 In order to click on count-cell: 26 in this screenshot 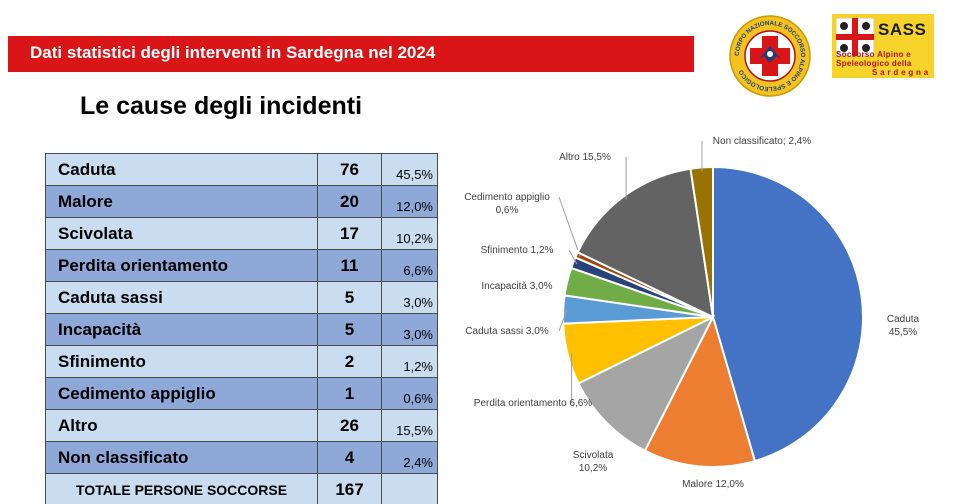, I will do `click(349, 425)`.